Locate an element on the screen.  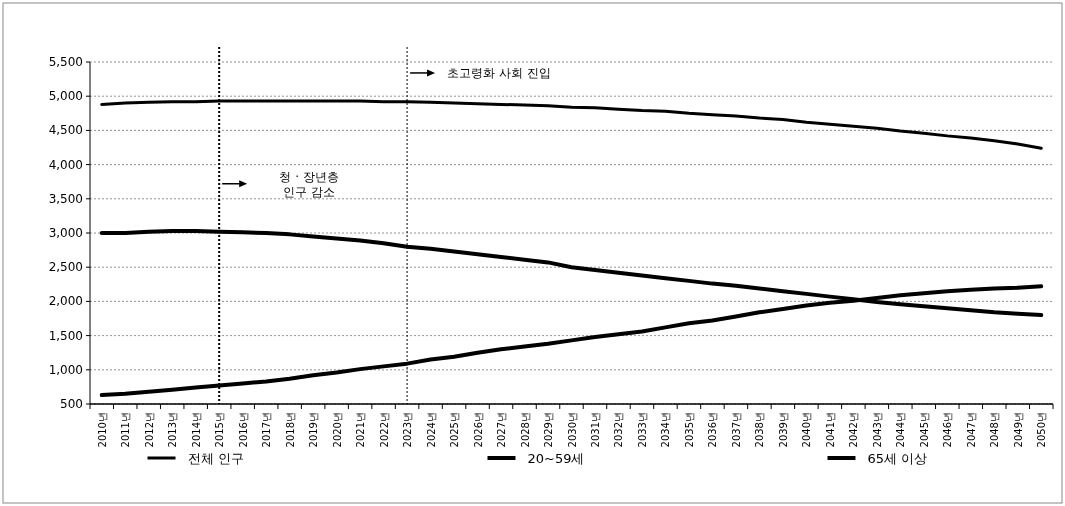
annotation: 청 · 장년층 인구 감소 is located at coordinates (309, 184).